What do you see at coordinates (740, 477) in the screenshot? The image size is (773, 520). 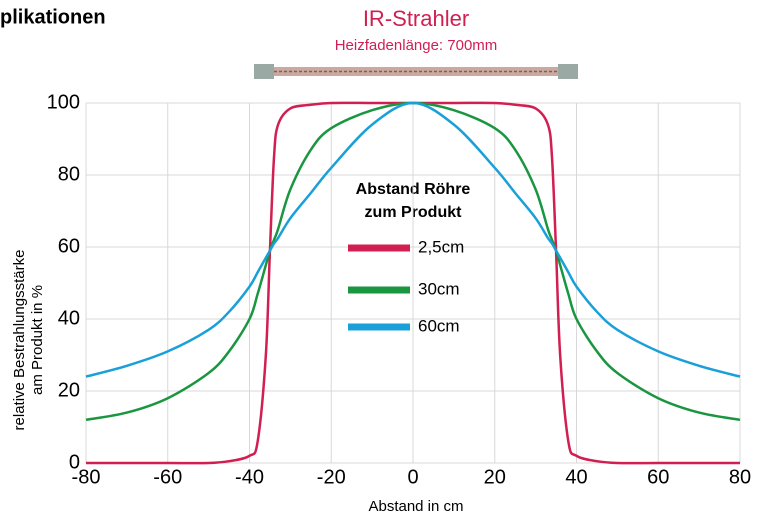 I see `x-tick-label: 80` at bounding box center [740, 477].